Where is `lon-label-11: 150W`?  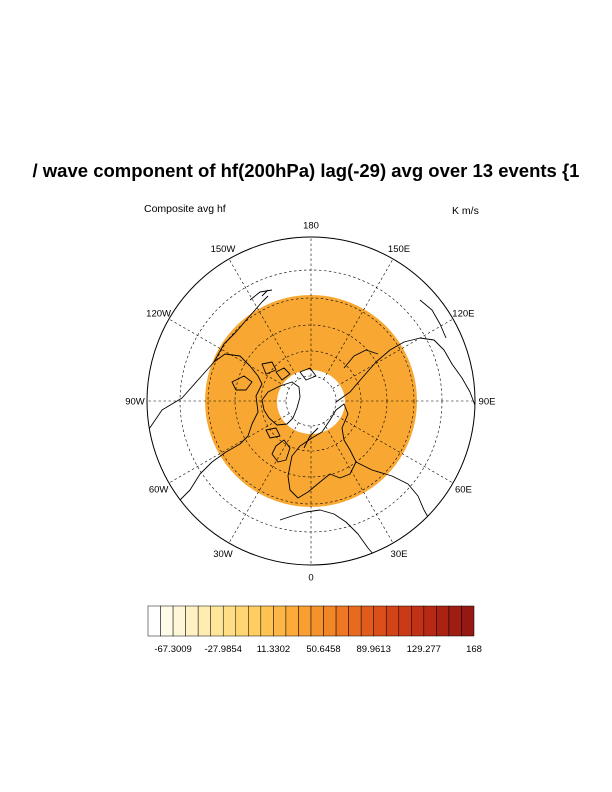 lon-label-11: 150W is located at coordinates (223, 249).